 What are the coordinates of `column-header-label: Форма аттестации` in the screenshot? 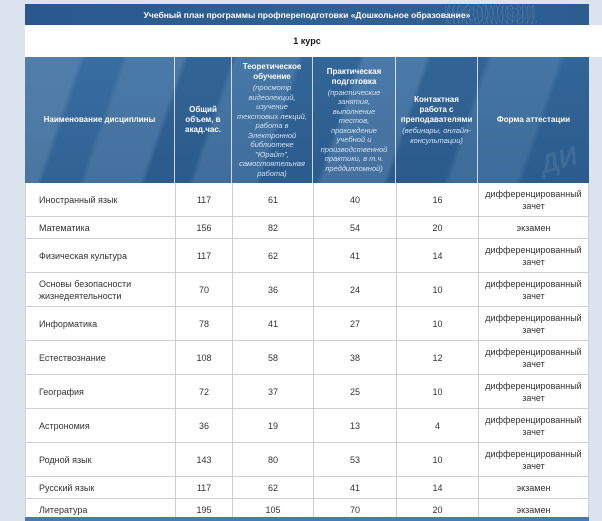 It's located at (533, 119).